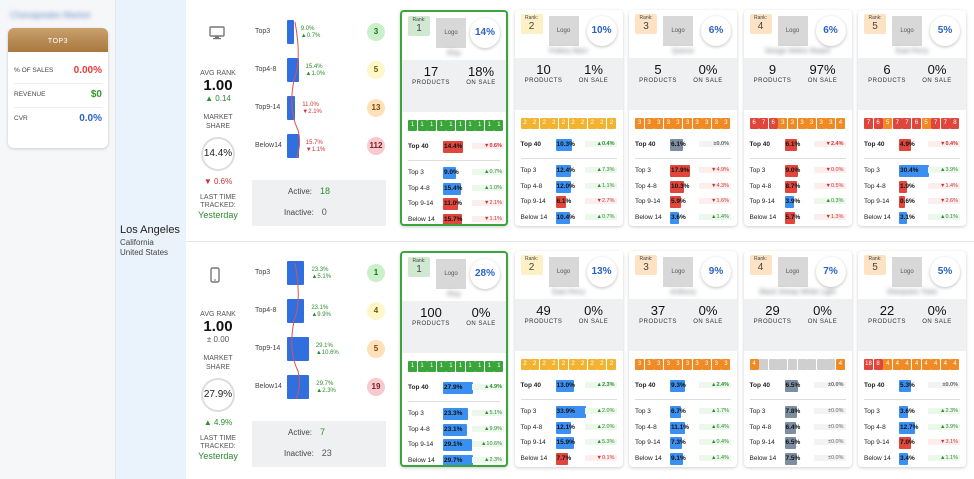 The image size is (974, 479). I want to click on mobile-icon, so click(218, 276).